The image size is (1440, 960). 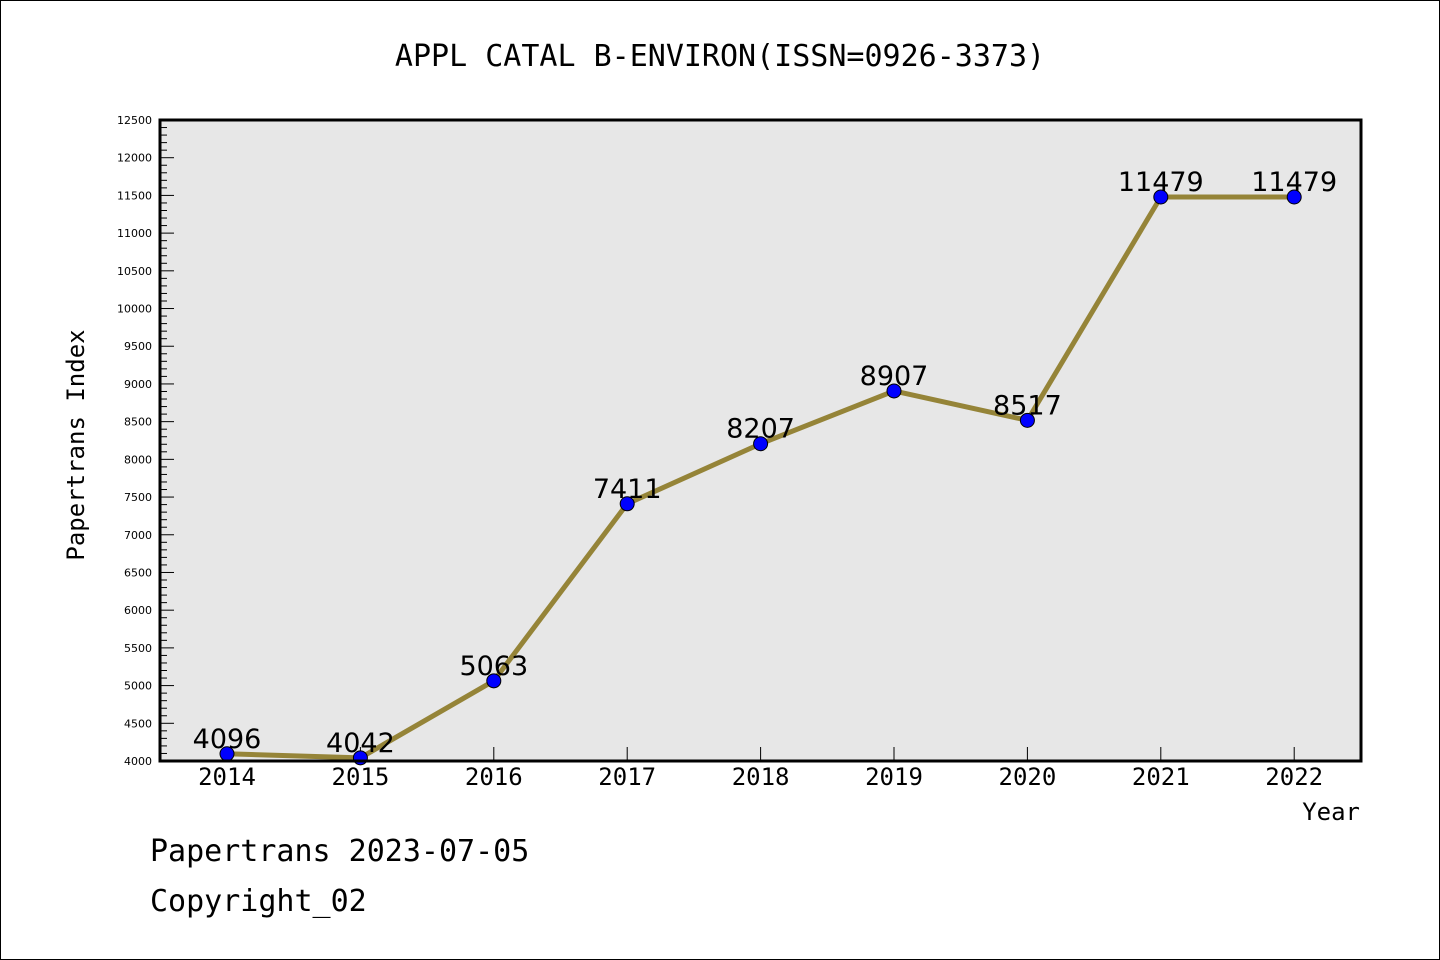 What do you see at coordinates (138, 535) in the screenshot?
I see `y-tick-label: 7000` at bounding box center [138, 535].